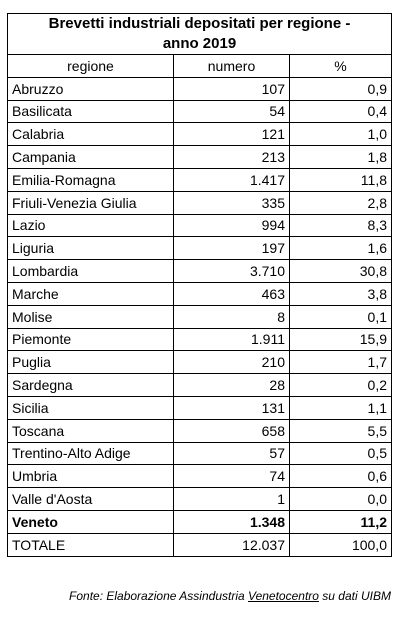  Describe the element at coordinates (90, 476) in the screenshot. I see `cell-regione: Umbria` at that location.